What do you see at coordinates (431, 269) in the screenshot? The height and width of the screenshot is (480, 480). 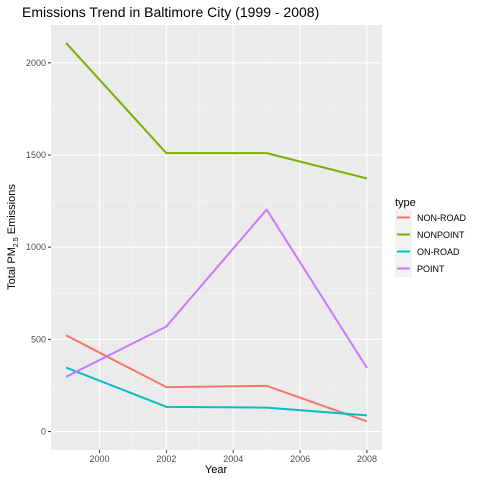 I see `legend-label-point: POINT` at bounding box center [431, 269].